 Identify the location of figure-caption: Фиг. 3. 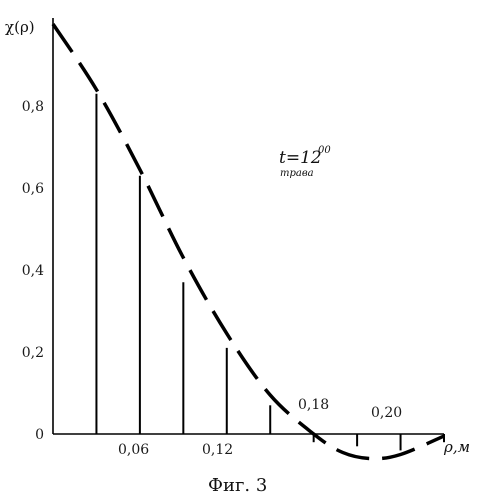
(237, 485).